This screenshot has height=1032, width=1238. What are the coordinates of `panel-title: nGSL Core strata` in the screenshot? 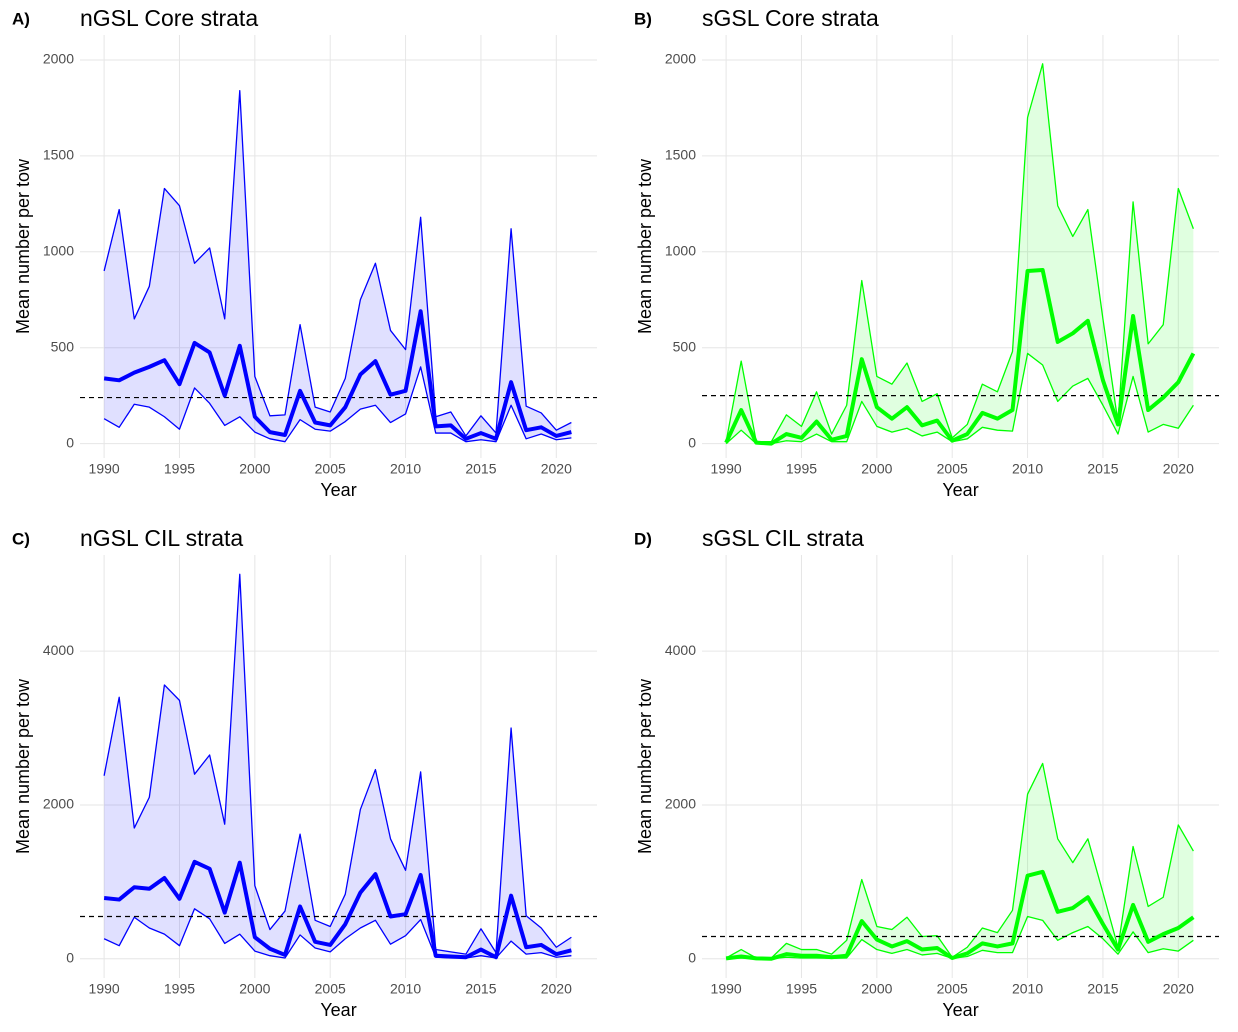 It's located at (169, 18).